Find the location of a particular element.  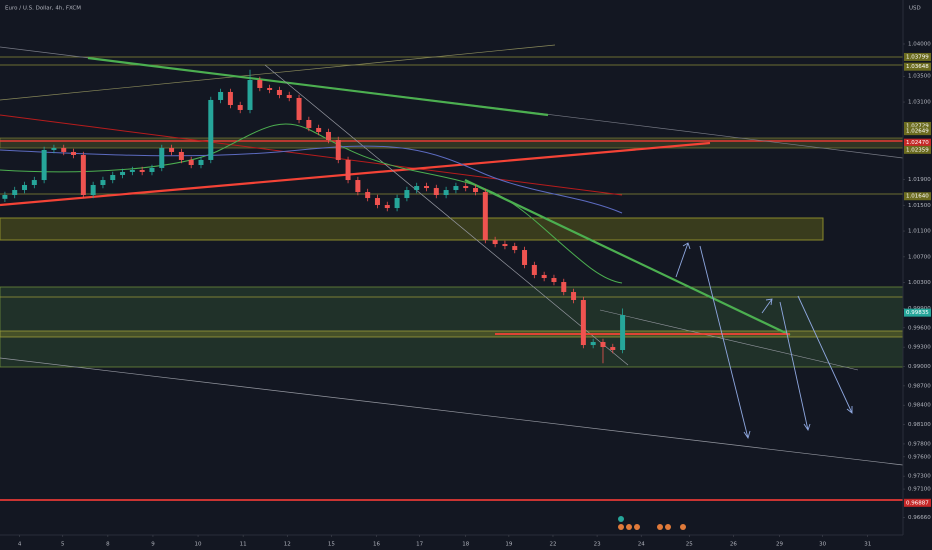

x-tick-label: 19 is located at coordinates (508, 545).